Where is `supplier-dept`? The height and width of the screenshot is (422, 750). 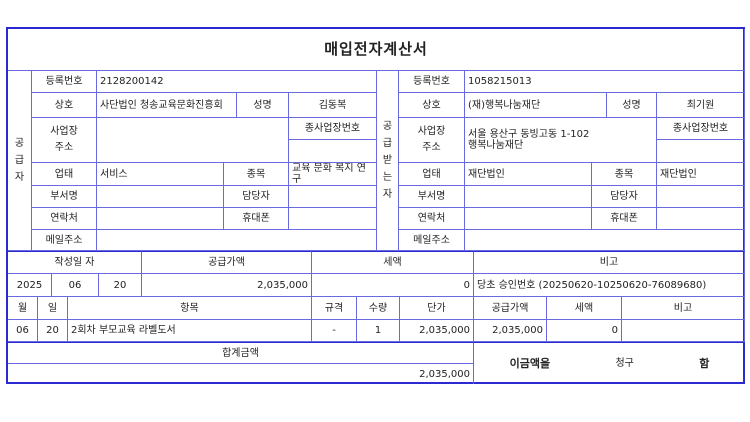 supplier-dept is located at coordinates (160, 197).